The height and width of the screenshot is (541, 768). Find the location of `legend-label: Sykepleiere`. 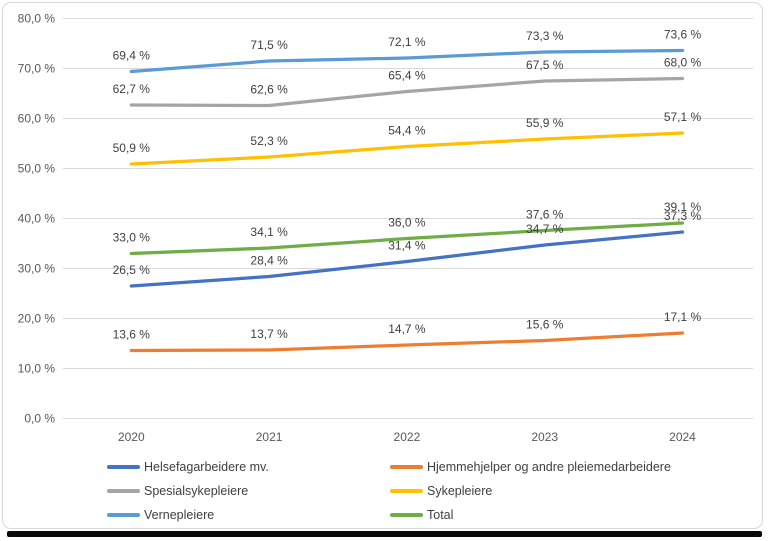

legend-label: Sykepleiere is located at coordinates (460, 491).